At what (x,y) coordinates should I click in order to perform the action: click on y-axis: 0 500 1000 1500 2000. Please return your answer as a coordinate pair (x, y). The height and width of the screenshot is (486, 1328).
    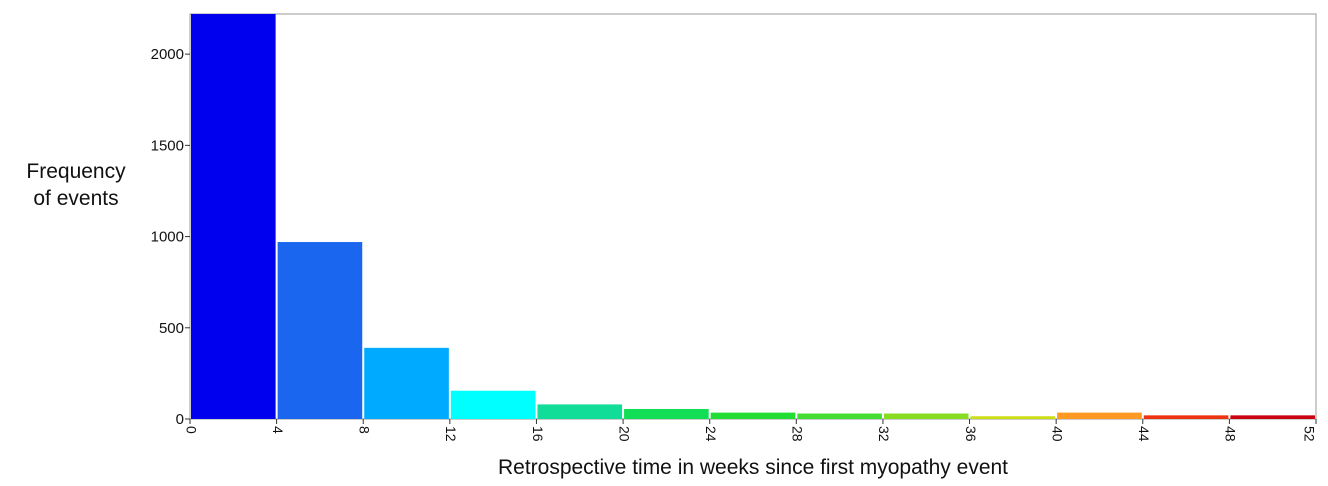
    Looking at the image, I should click on (170, 237).